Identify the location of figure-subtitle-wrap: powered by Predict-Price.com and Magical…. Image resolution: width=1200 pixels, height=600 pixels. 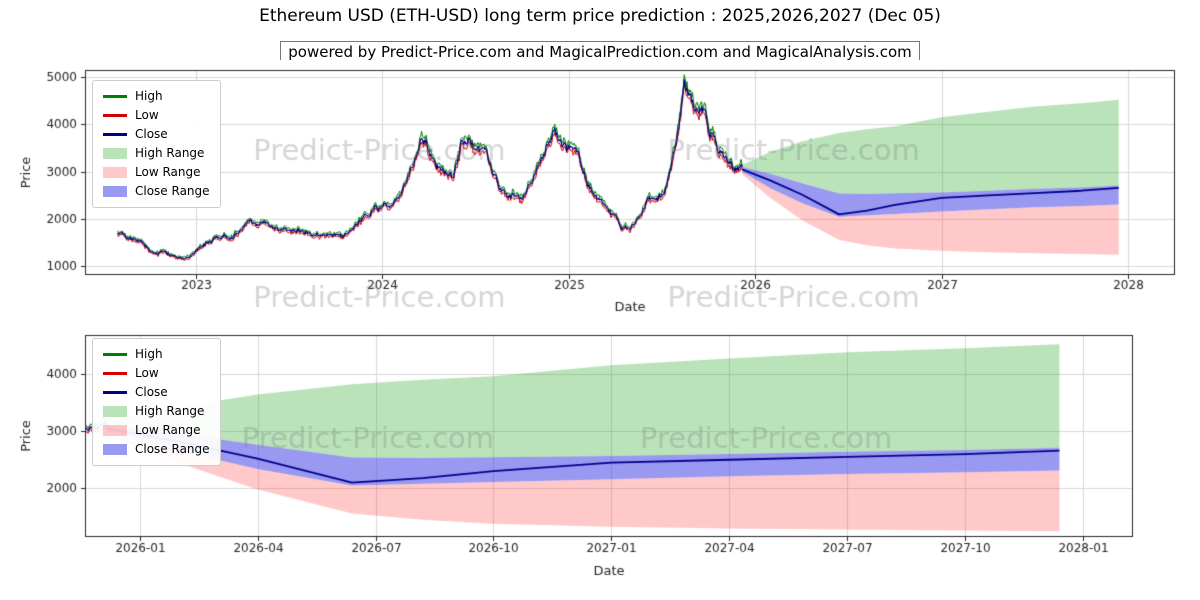
(600, 52).